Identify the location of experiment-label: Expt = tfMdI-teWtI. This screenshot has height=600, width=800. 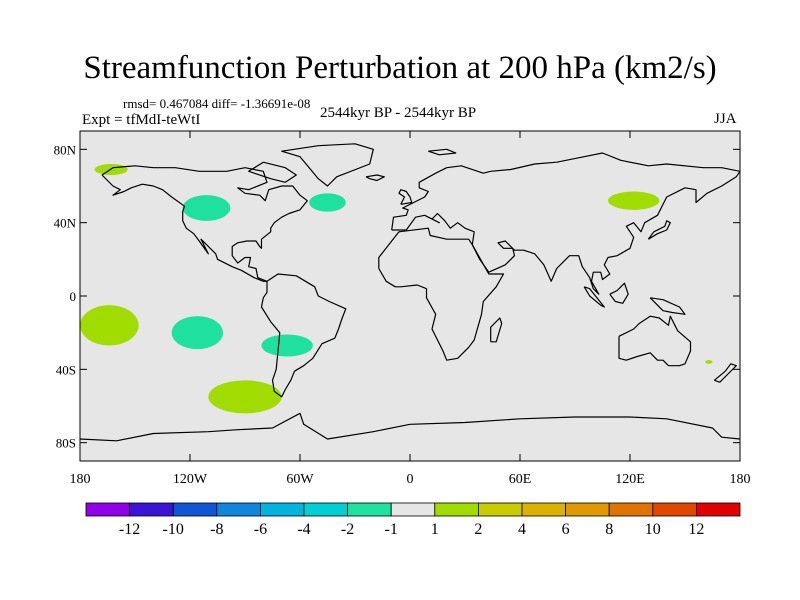
(141, 120).